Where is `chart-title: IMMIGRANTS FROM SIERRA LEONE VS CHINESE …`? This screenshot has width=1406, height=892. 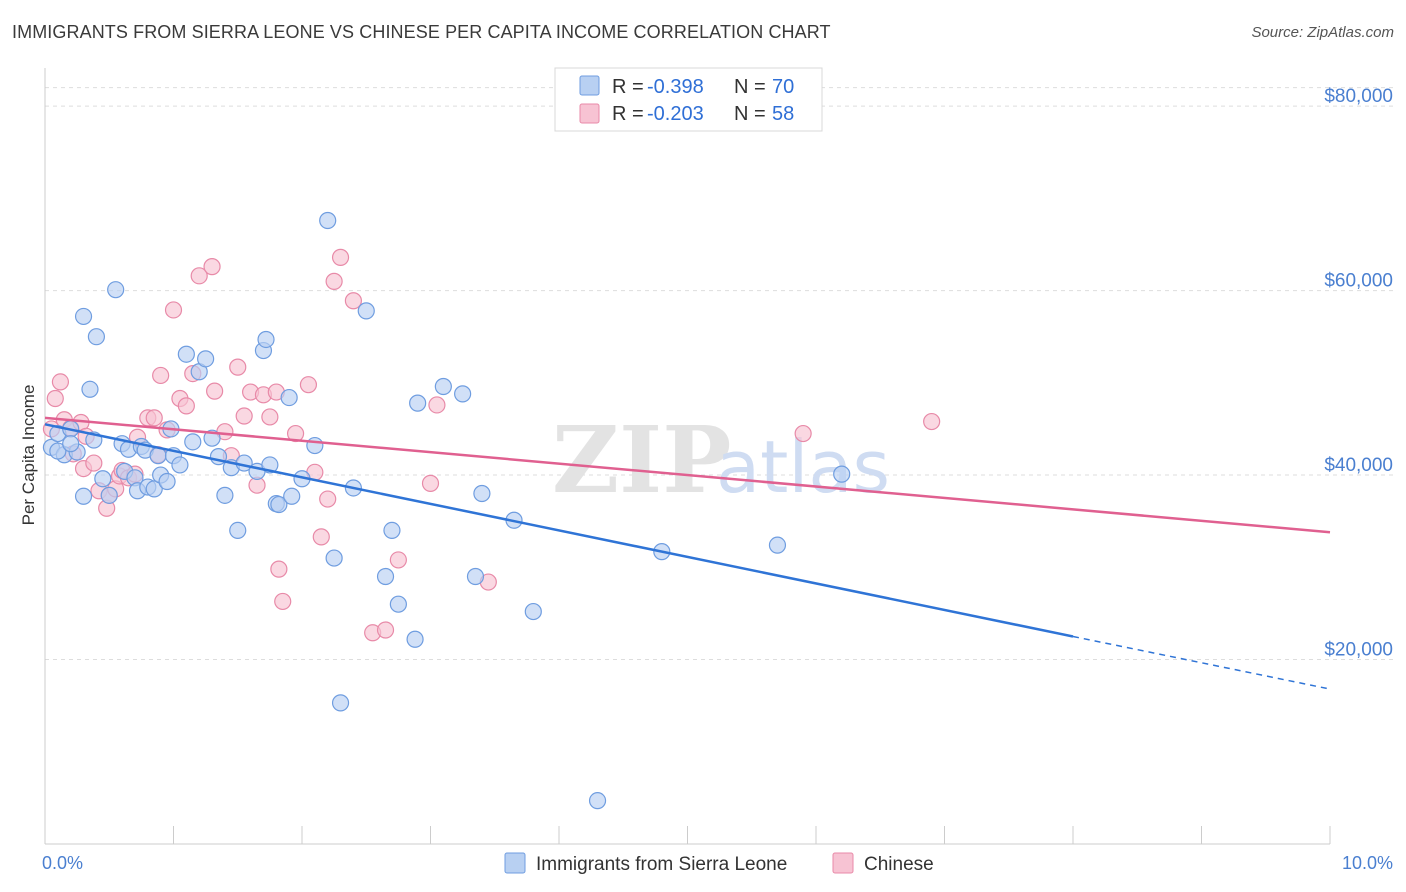 chart-title: IMMIGRANTS FROM SIERRA LEONE VS CHINESE … is located at coordinates (421, 32).